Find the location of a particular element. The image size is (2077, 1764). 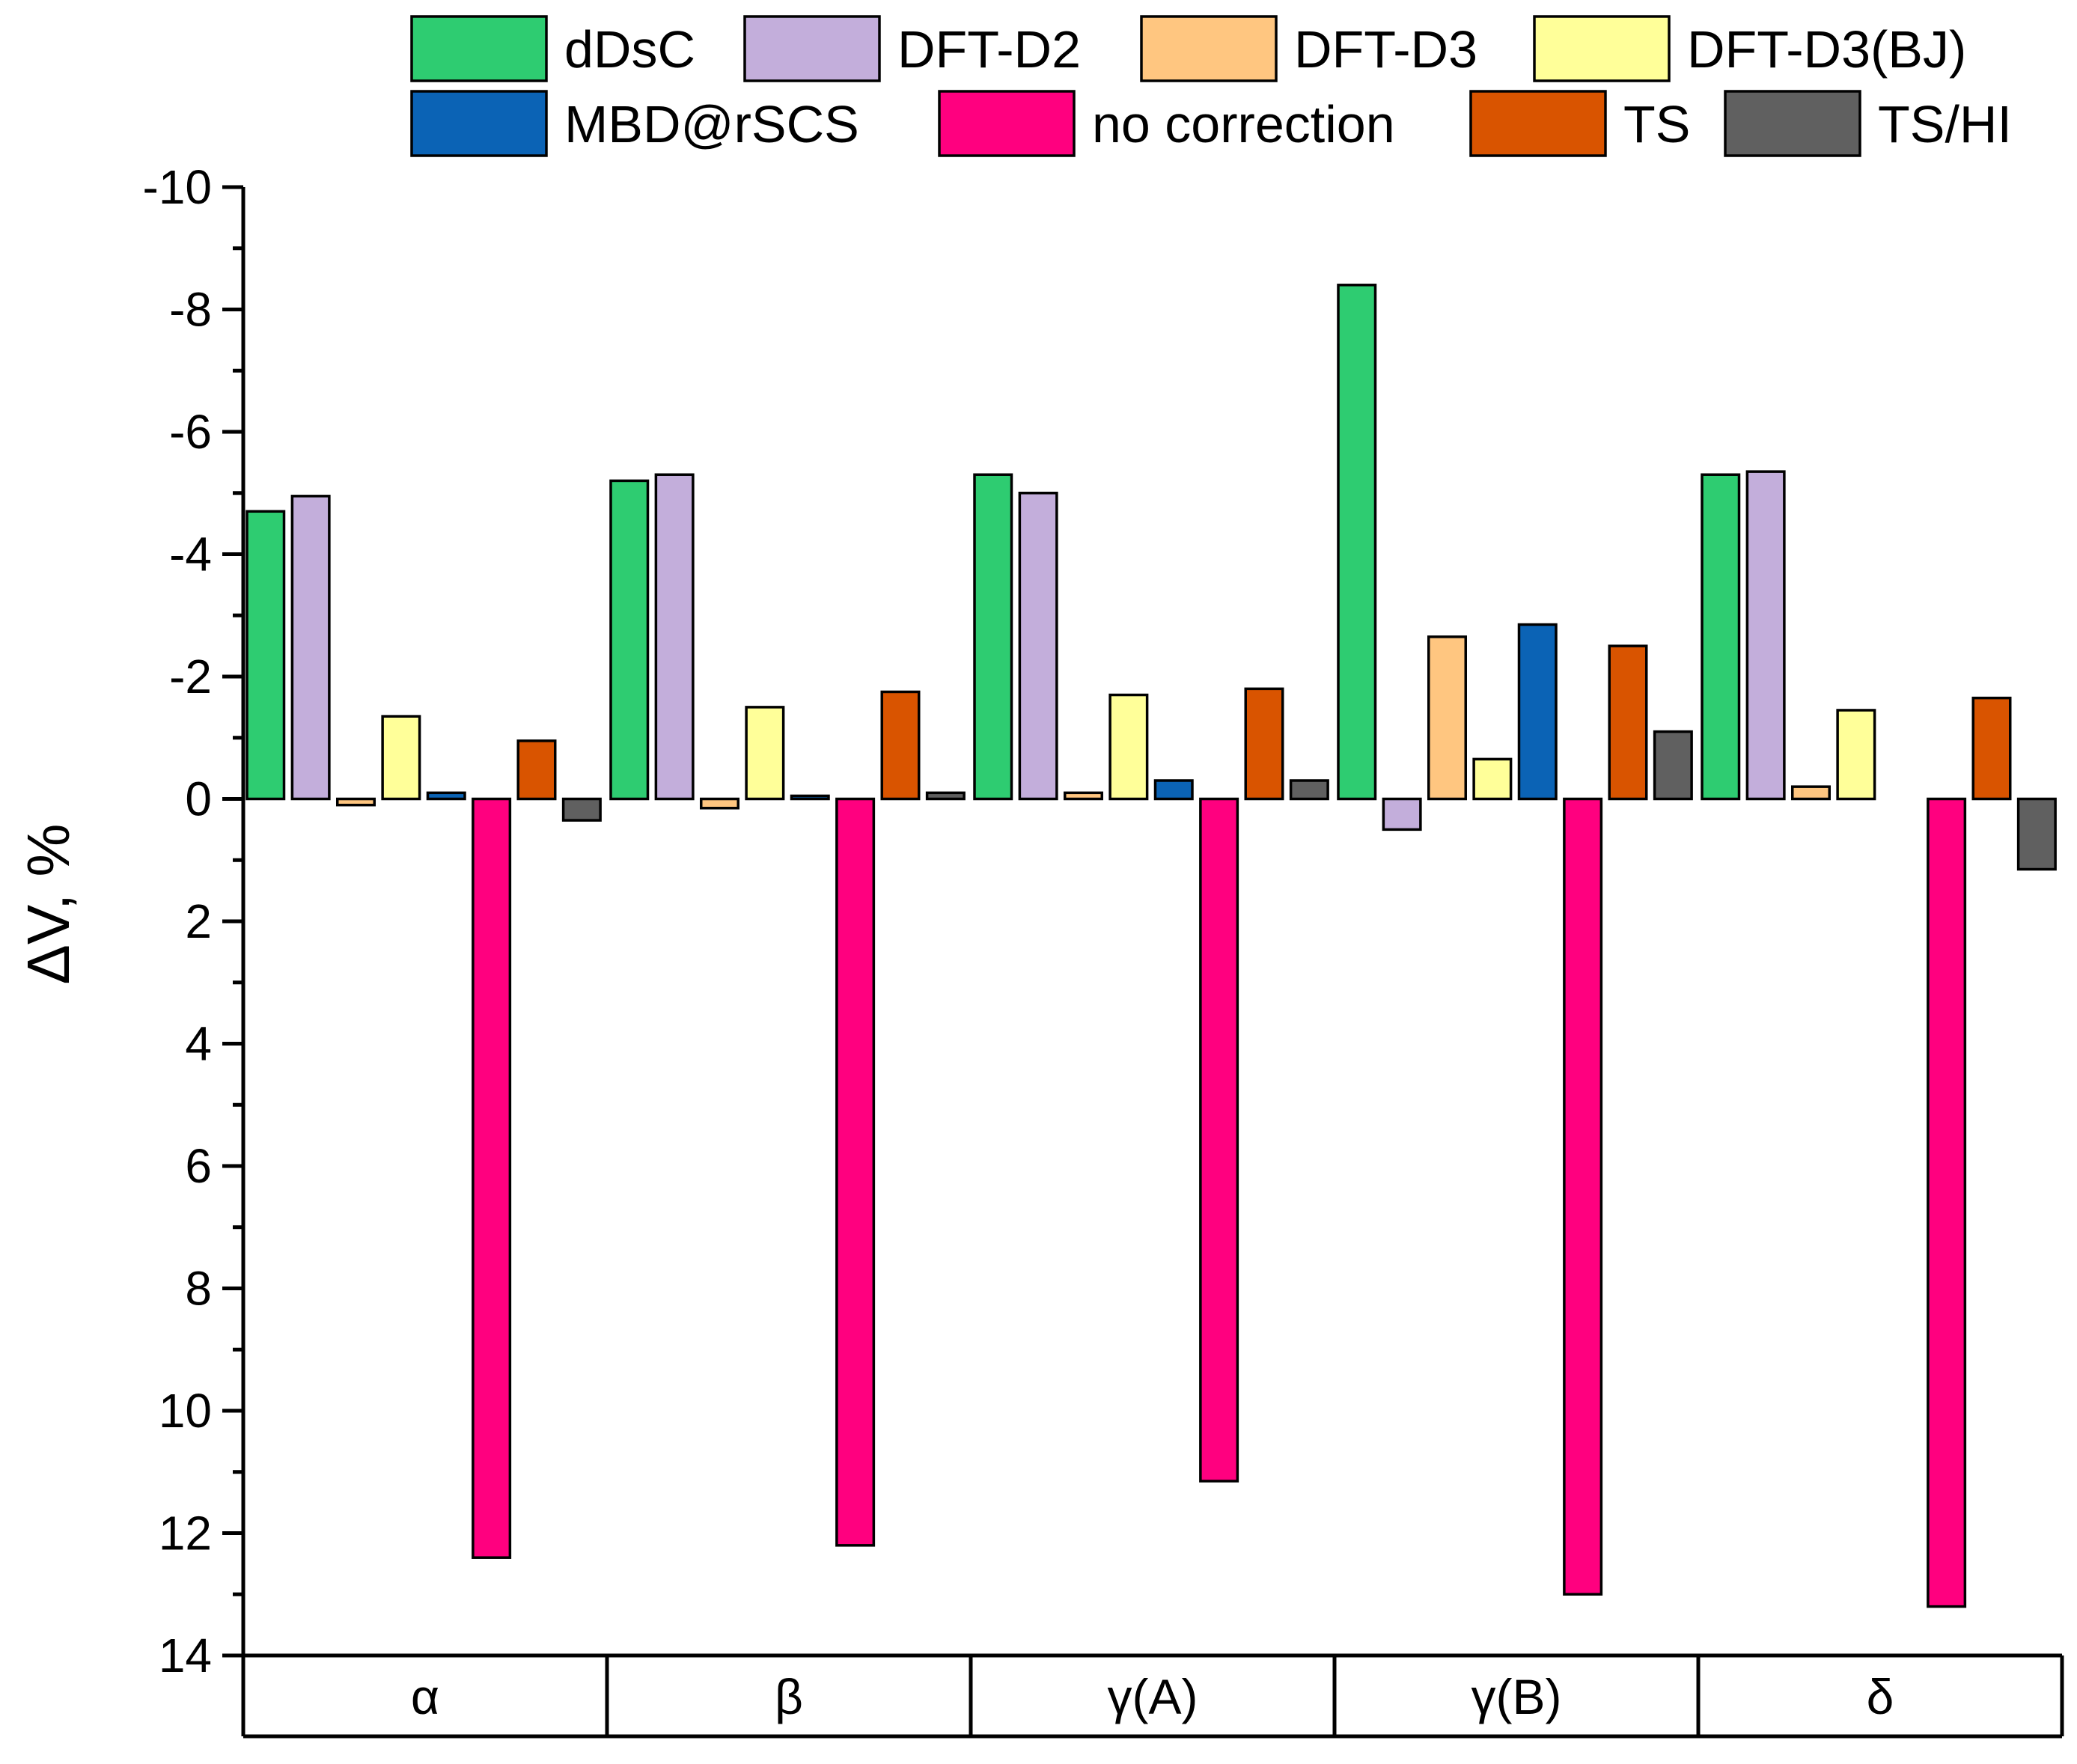

legend-label: DFT-D3 is located at coordinates (1385, 49).